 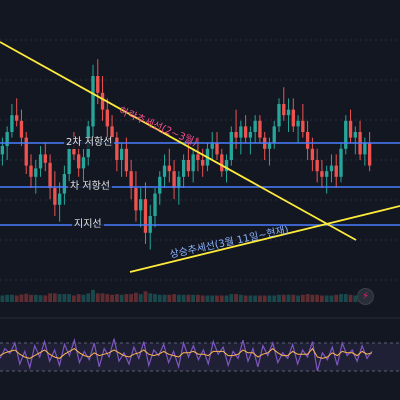 I want to click on volume-bars, so click(x=186, y=295).